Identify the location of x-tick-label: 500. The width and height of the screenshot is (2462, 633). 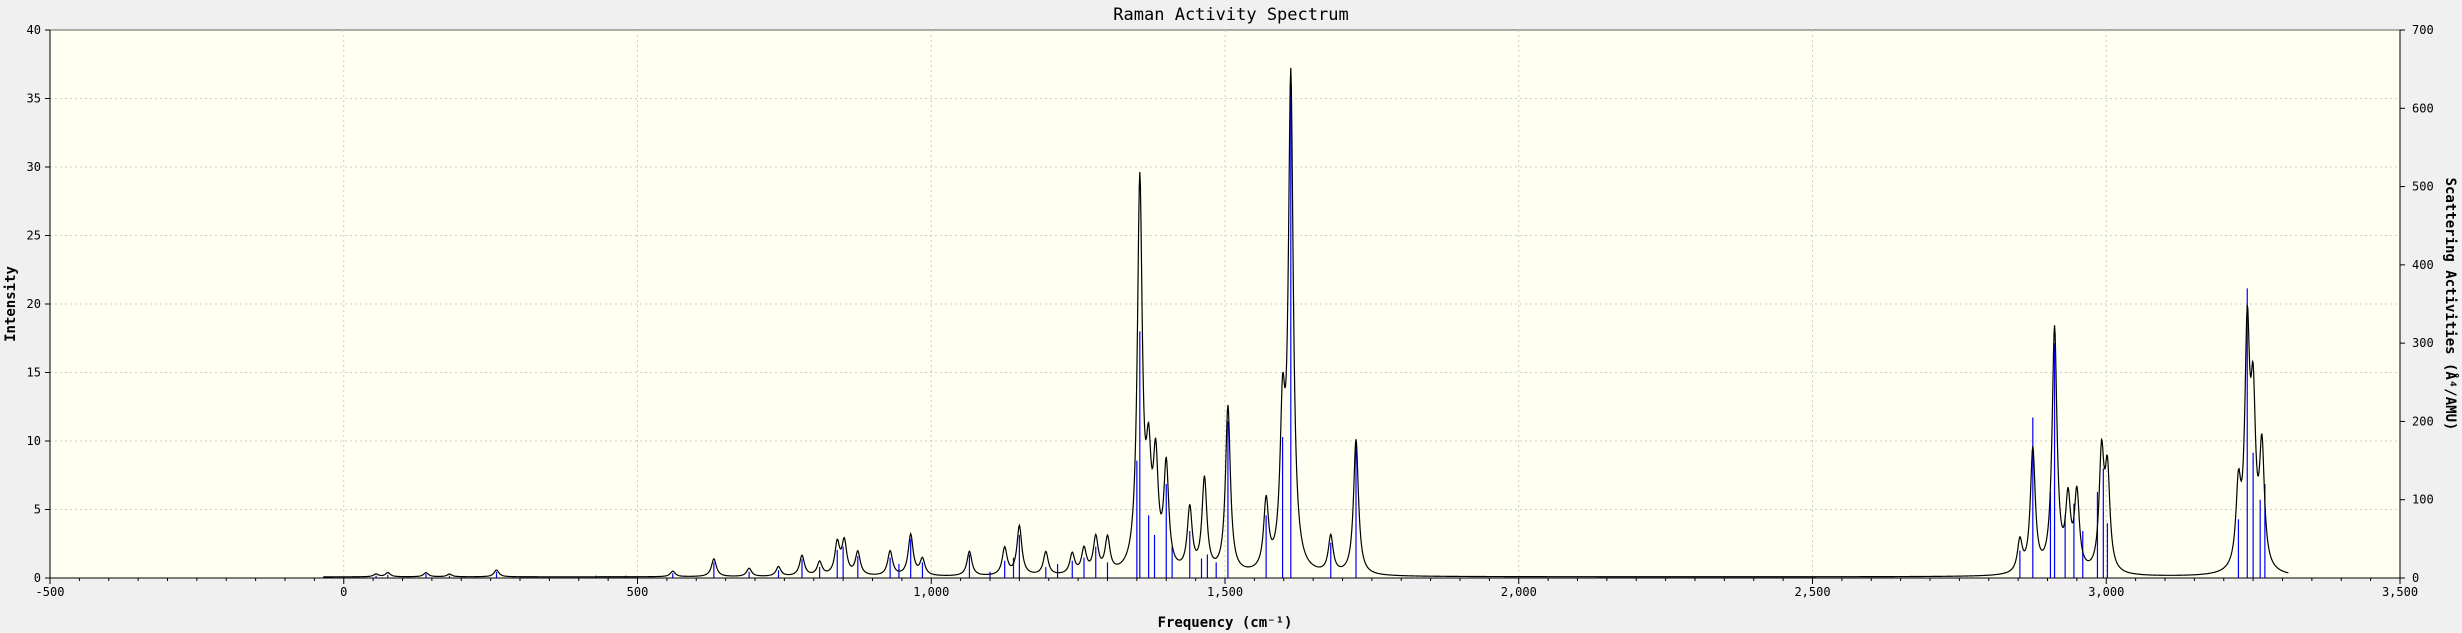
(638, 592).